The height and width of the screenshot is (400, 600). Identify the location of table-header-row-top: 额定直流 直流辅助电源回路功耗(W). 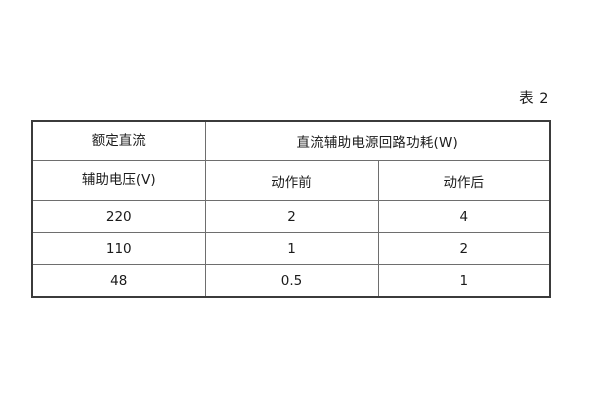
(291, 140).